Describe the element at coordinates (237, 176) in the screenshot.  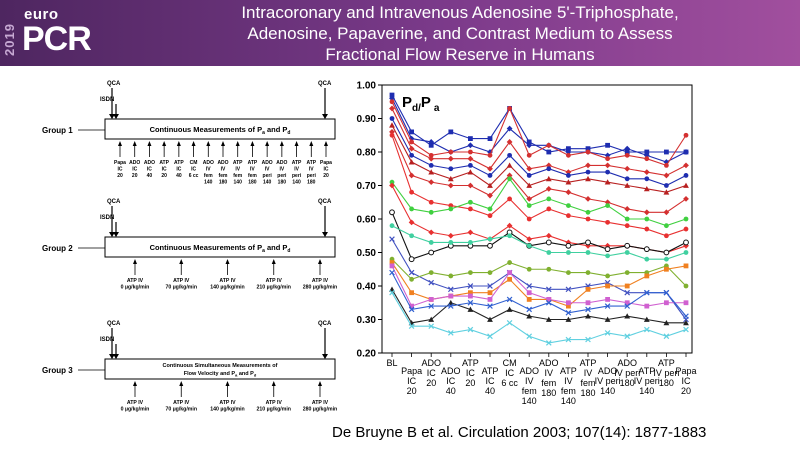
I see `step-label: fem` at that location.